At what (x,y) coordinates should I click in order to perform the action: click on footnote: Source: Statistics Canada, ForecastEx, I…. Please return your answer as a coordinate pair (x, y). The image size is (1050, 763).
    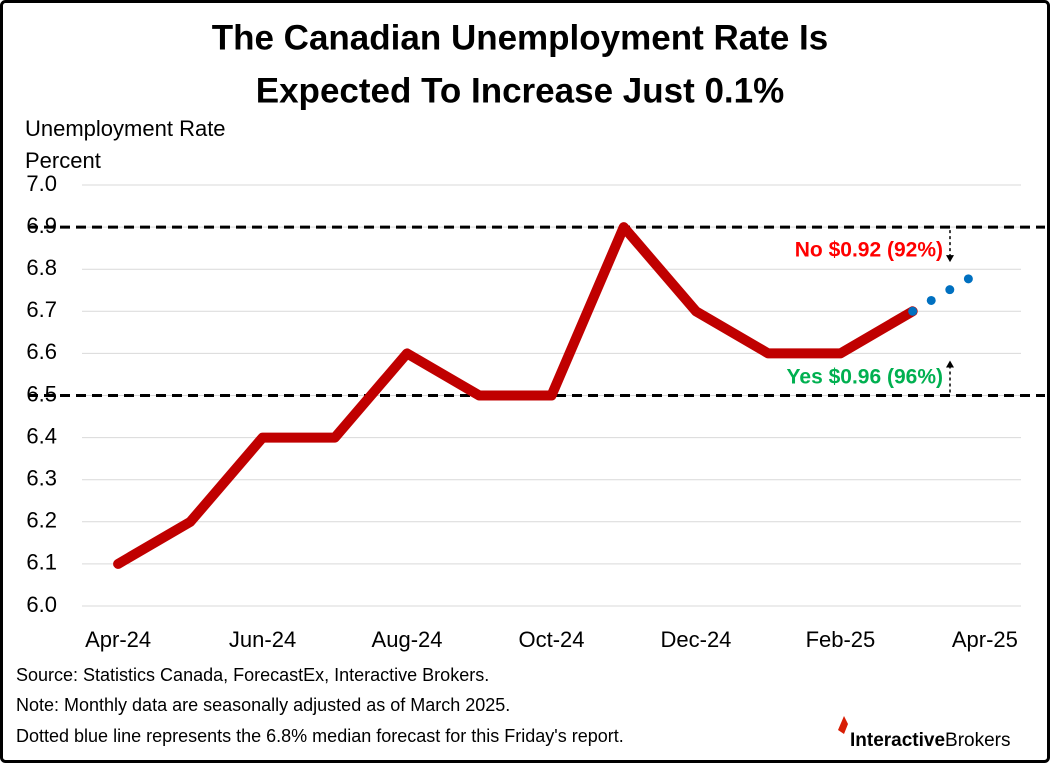
    Looking at the image, I should click on (252, 675).